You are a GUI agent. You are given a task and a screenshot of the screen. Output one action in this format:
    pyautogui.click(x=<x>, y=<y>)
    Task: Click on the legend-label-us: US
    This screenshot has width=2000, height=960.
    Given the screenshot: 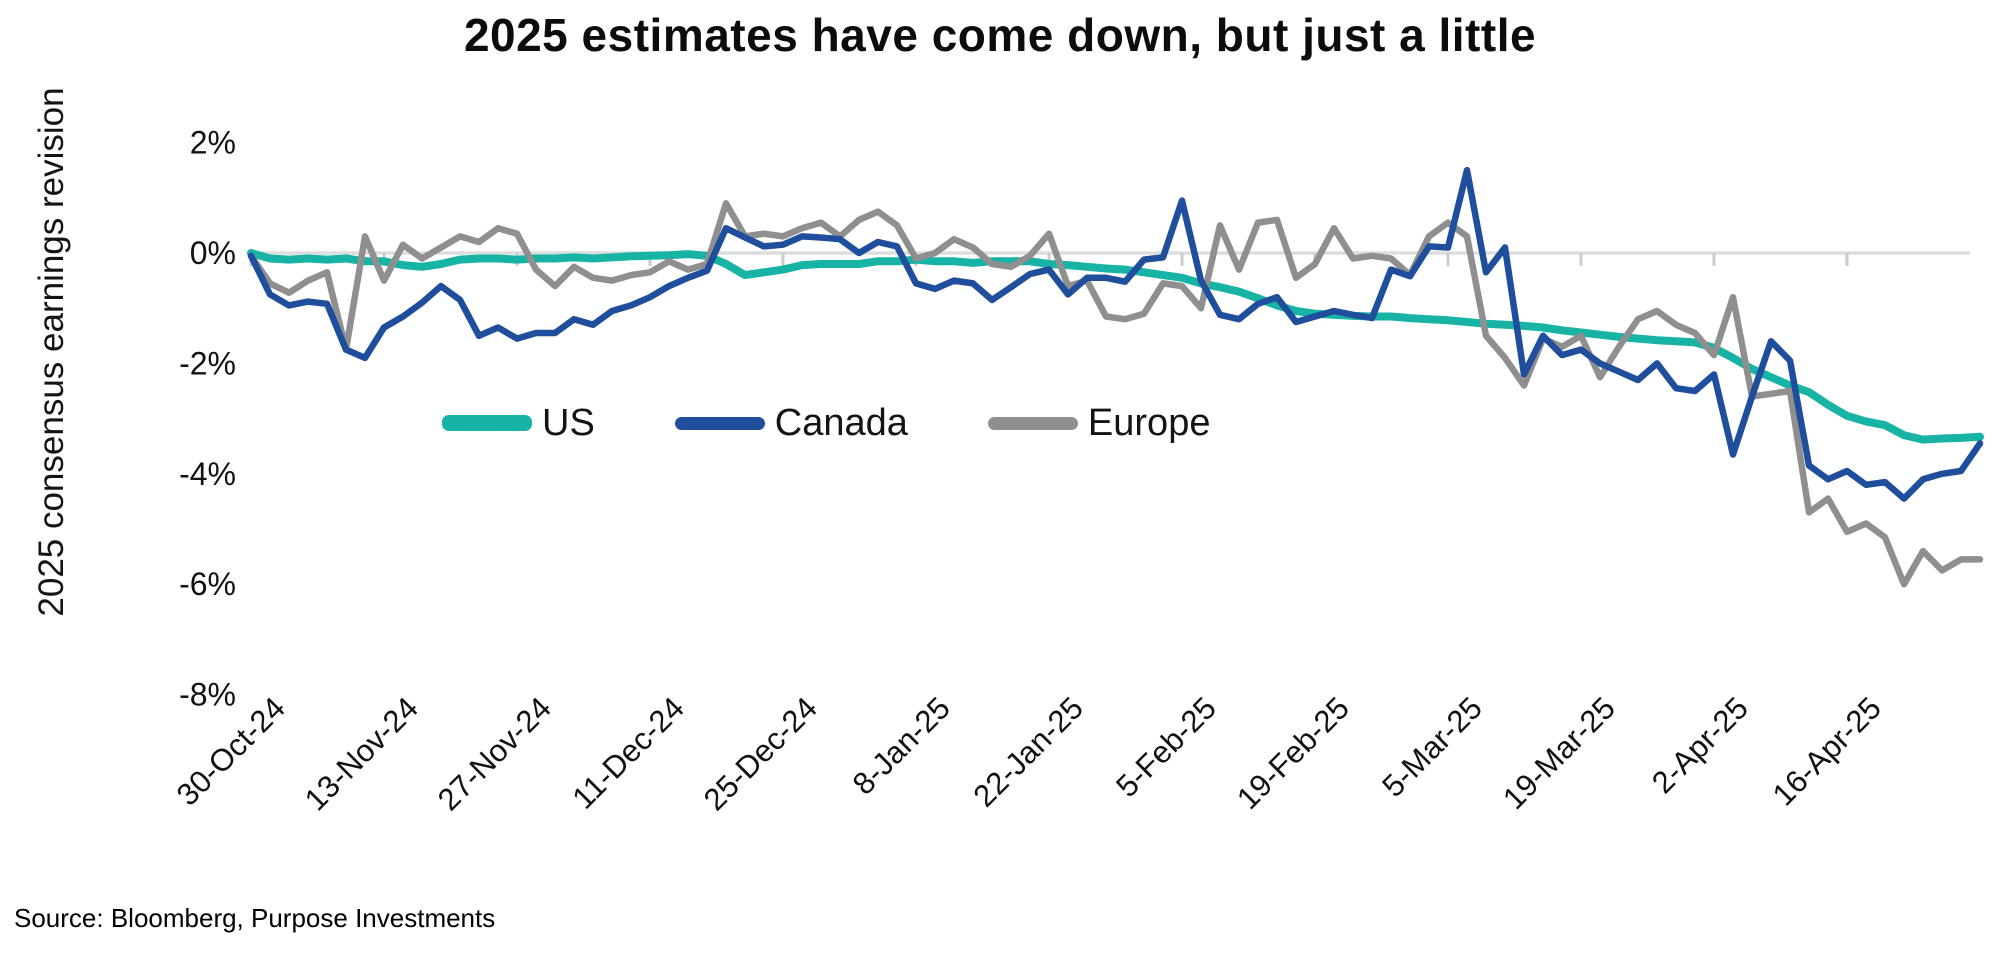 What is the action you would take?
    pyautogui.click(x=568, y=423)
    